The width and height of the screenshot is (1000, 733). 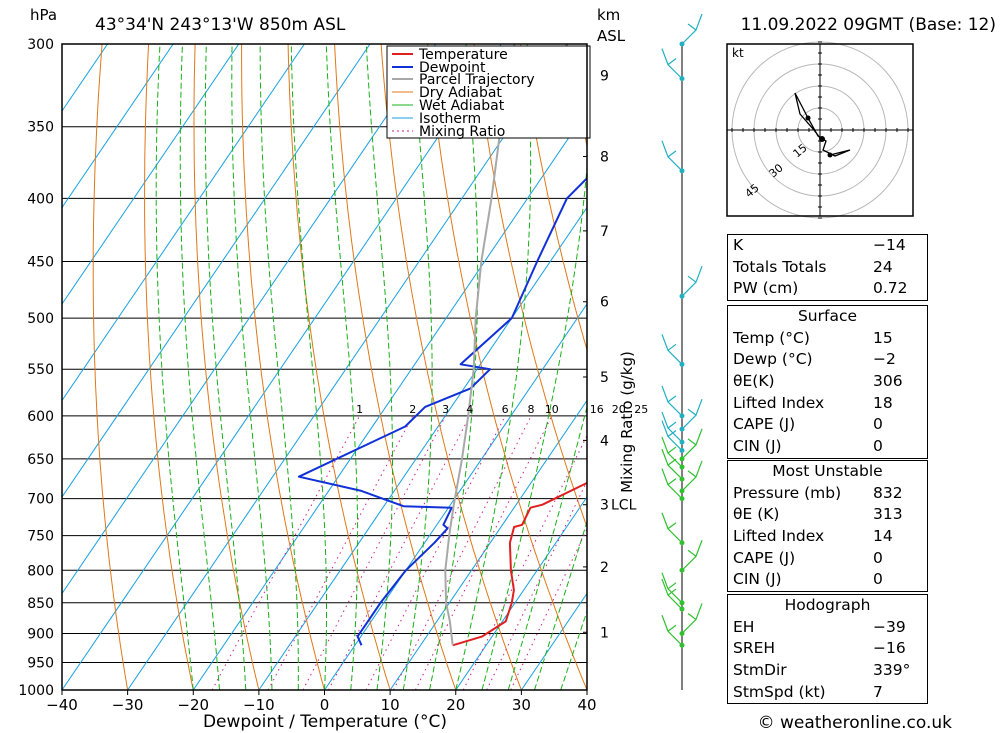 I want to click on mixing-ratio-label: 8, so click(x=531, y=409).